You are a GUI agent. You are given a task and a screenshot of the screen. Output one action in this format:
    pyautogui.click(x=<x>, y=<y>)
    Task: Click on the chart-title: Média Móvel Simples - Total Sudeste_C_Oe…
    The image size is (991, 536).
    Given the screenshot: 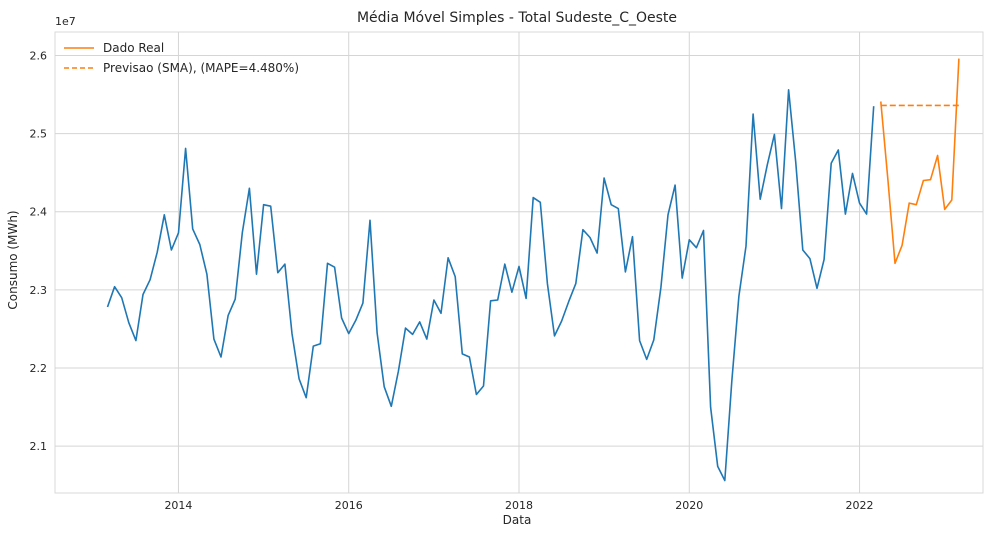 What is the action you would take?
    pyautogui.click(x=517, y=18)
    